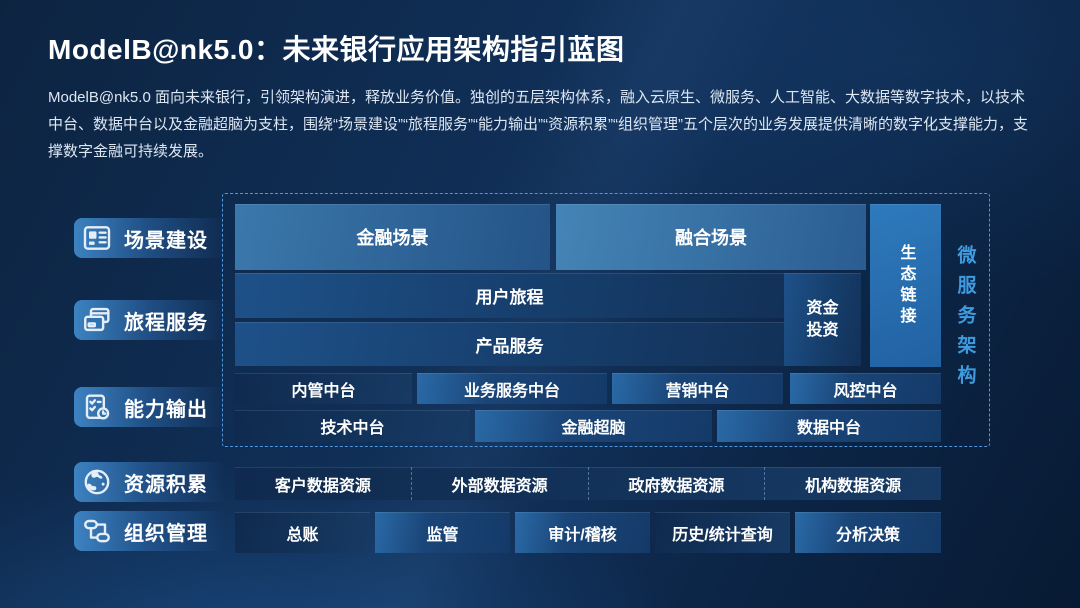 The image size is (1080, 608). Describe the element at coordinates (509, 344) in the screenshot. I see `box-product-service: 产品服务` at that location.